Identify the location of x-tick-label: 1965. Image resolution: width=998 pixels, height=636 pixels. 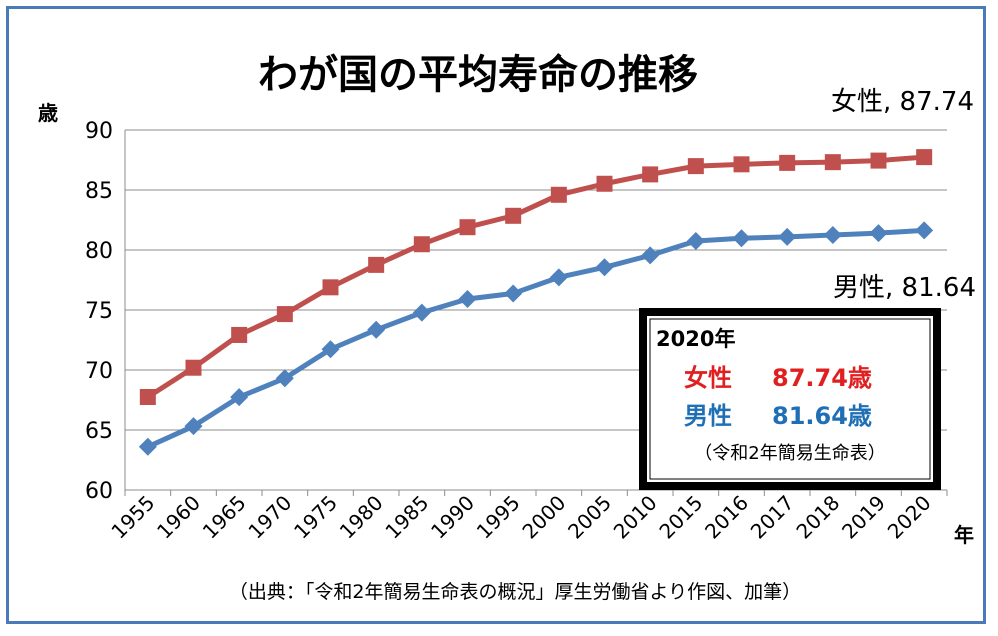
(224, 517).